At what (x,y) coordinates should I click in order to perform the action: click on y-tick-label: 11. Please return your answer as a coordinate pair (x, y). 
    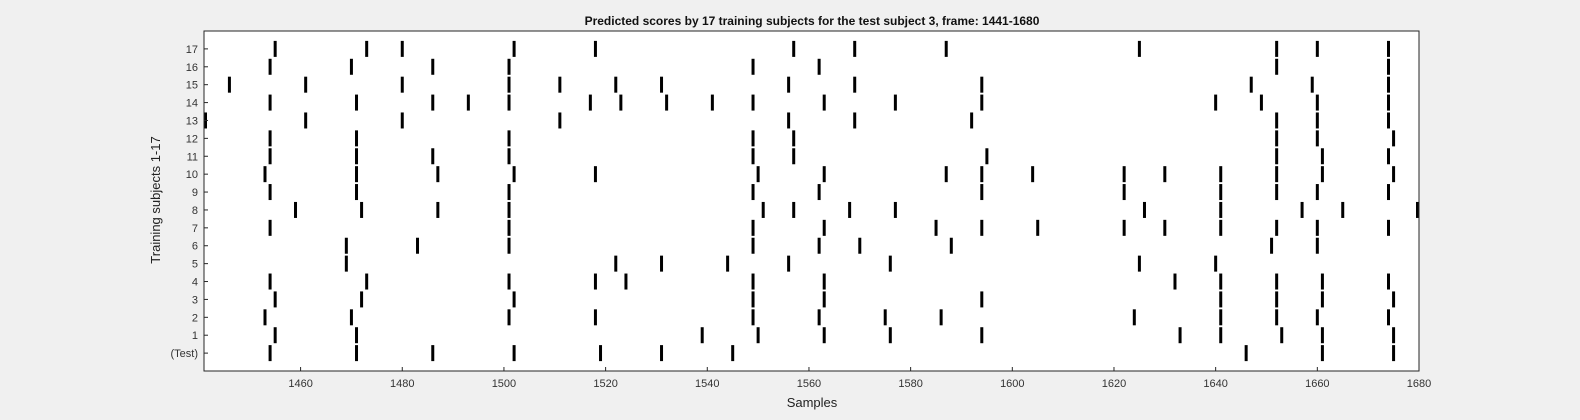
    Looking at the image, I should click on (192, 157).